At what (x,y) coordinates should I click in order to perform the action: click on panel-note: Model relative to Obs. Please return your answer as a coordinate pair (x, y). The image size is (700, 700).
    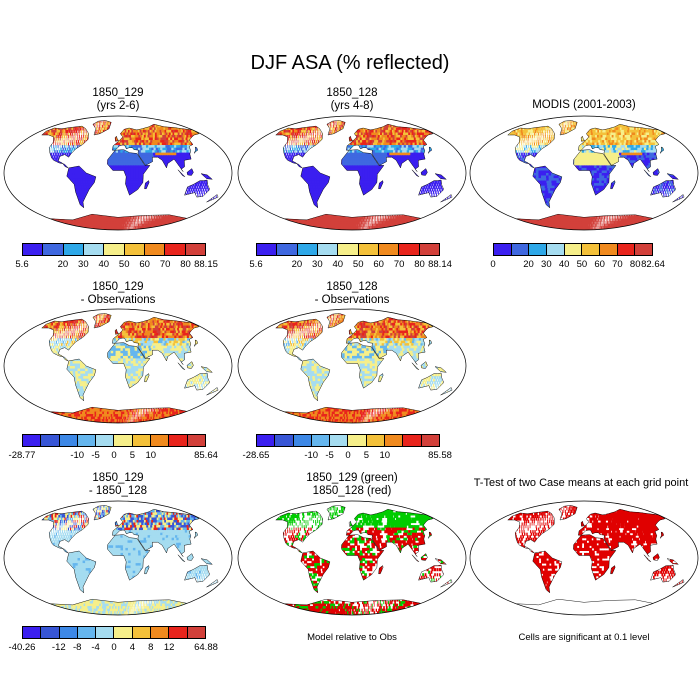
    Looking at the image, I should click on (352, 637).